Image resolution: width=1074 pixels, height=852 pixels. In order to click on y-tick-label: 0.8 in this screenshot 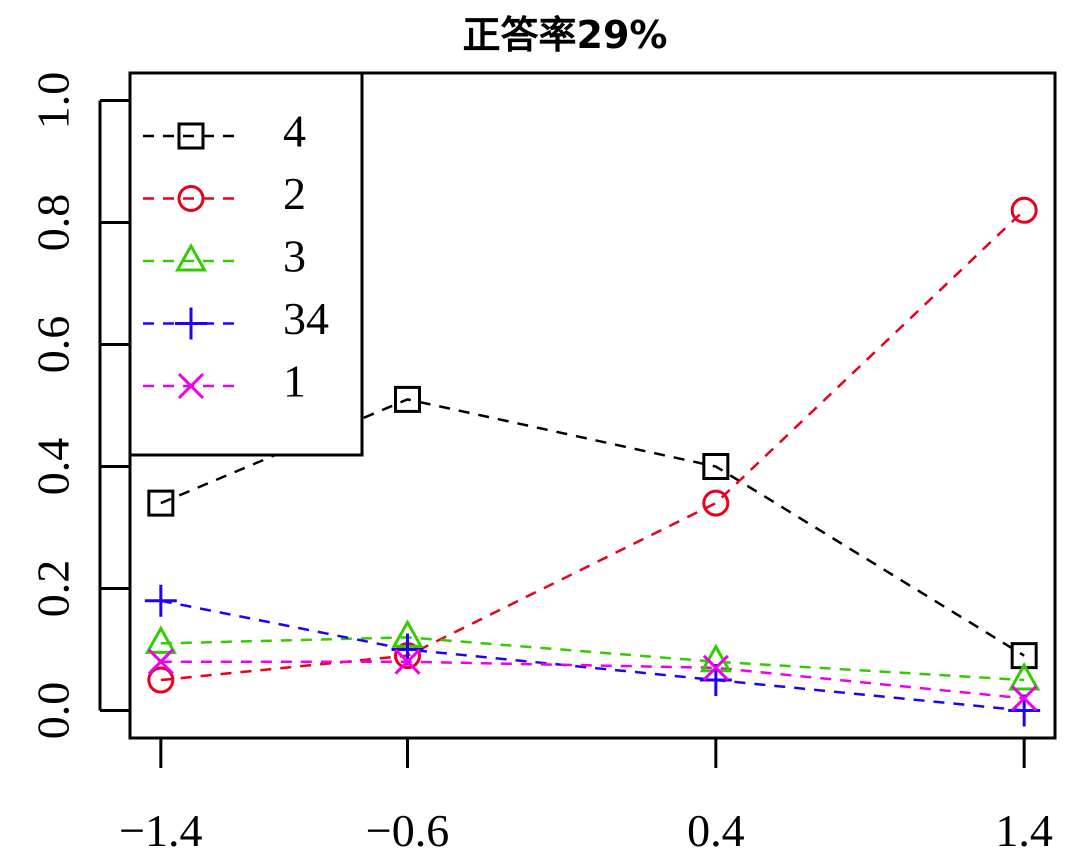, I will do `click(53, 223)`.